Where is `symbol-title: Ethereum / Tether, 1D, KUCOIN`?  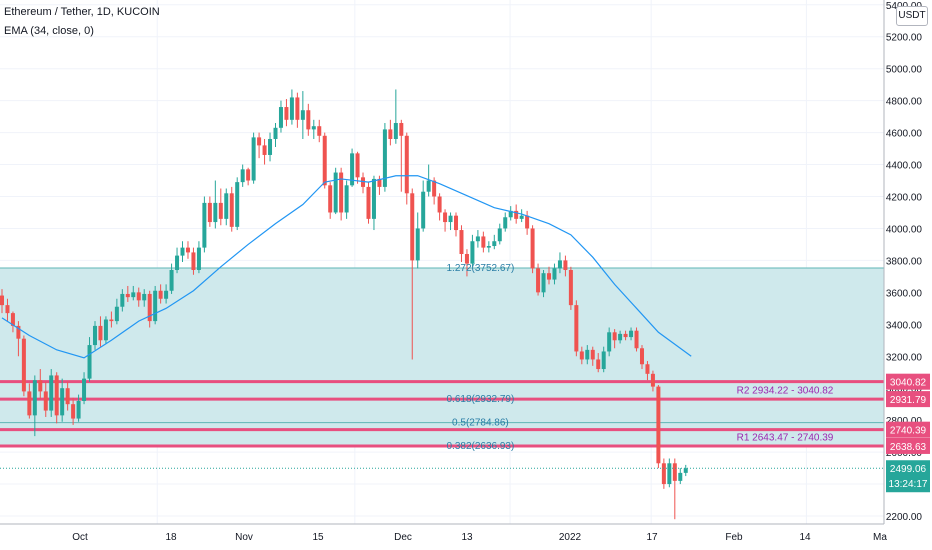 symbol-title: Ethereum / Tether, 1D, KUCOIN is located at coordinates (82, 12).